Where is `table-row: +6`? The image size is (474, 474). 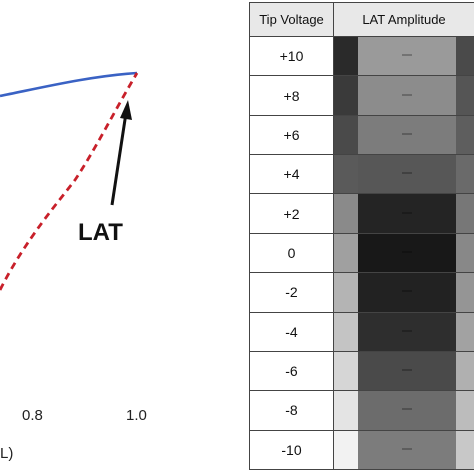 table-row: +6 is located at coordinates (361, 135).